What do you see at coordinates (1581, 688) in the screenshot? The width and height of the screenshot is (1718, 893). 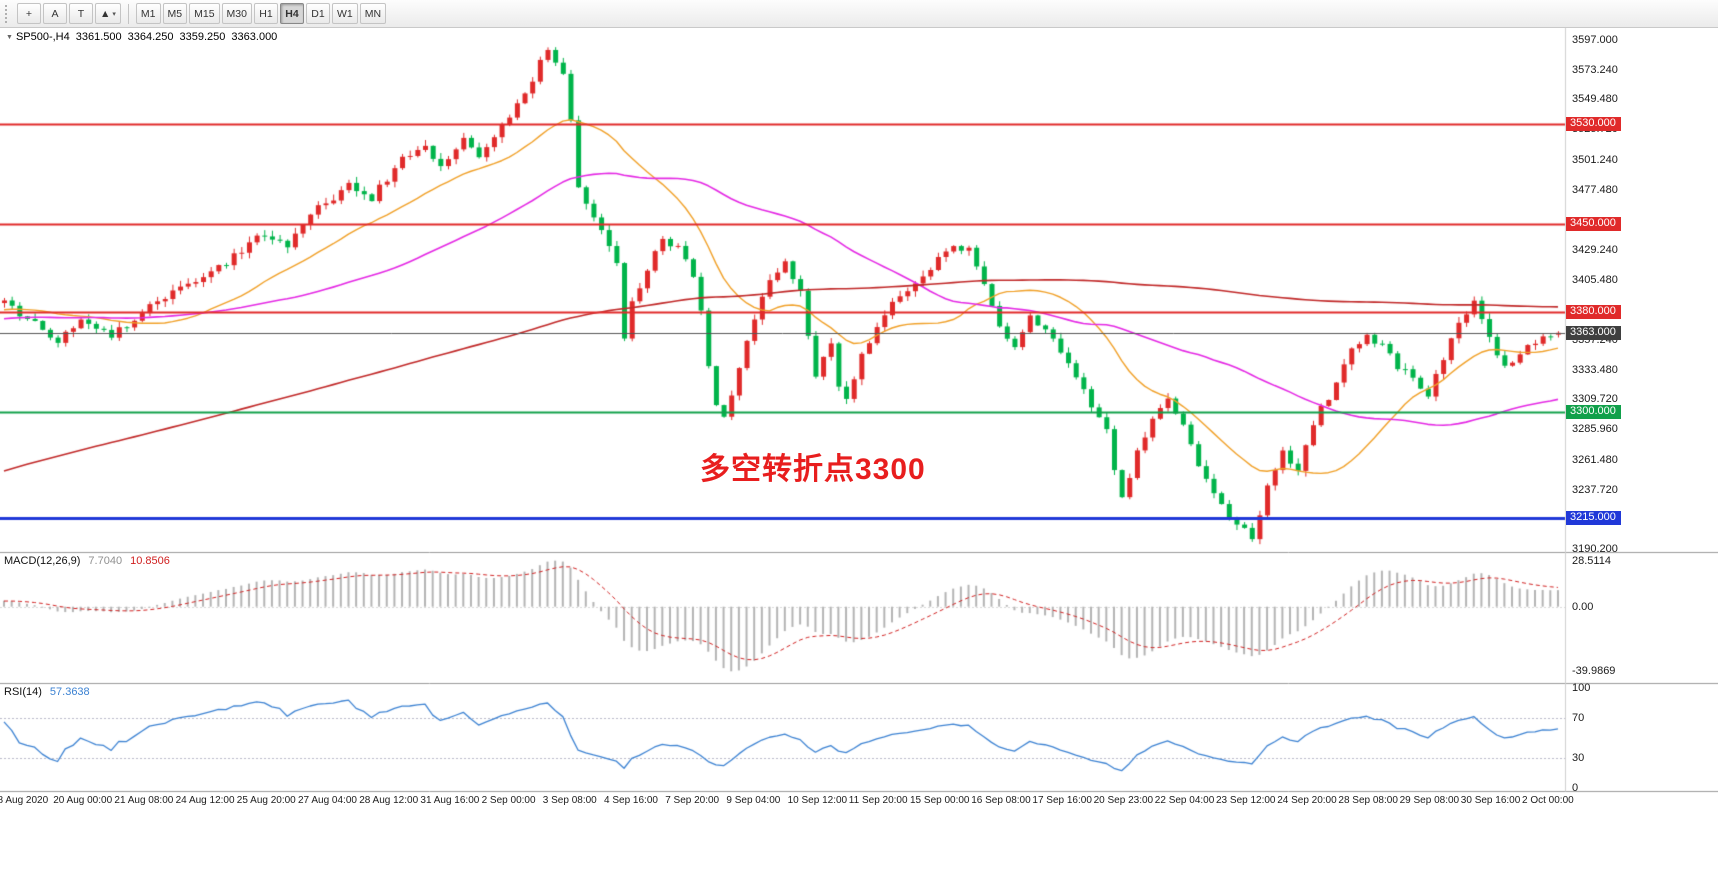 I see `rsi-axis-label: 100` at bounding box center [1581, 688].